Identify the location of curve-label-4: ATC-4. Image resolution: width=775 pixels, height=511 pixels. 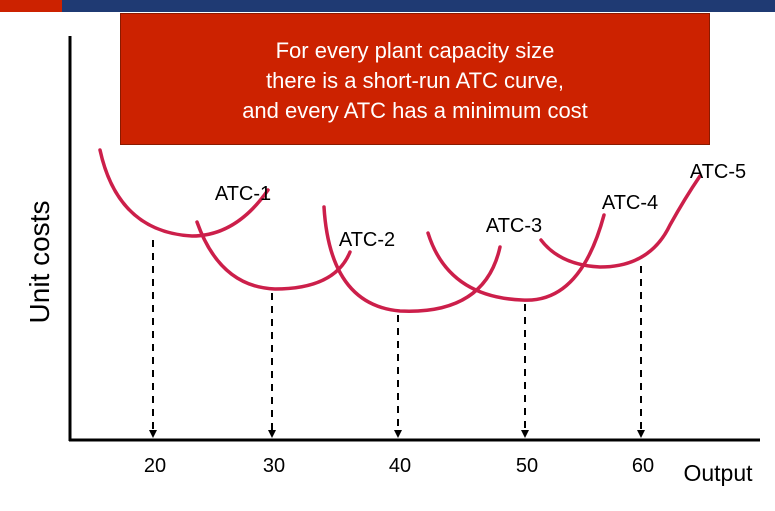
(630, 203).